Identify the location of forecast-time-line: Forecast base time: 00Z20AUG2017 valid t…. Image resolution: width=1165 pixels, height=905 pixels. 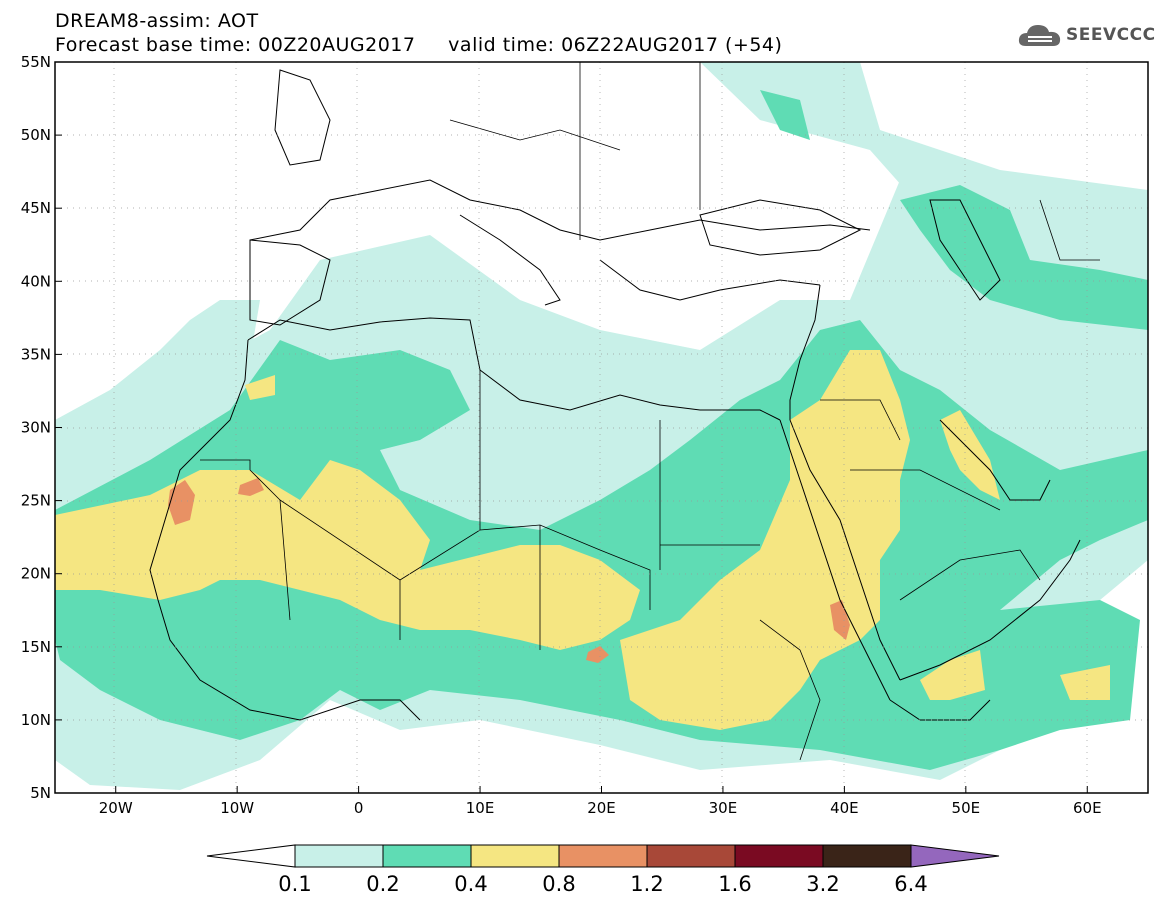
(419, 45).